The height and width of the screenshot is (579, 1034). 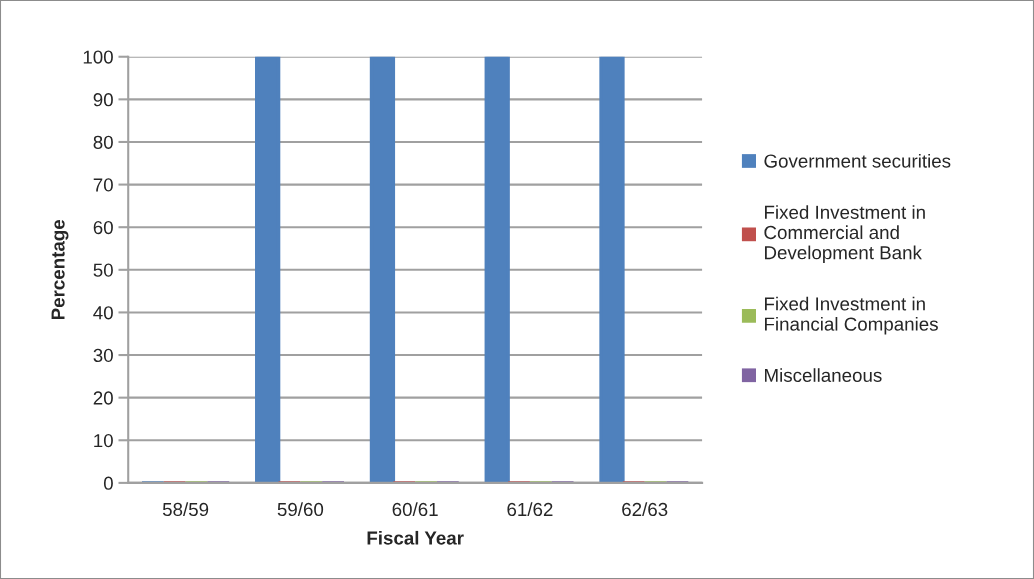 I want to click on y-tick-label: 70, so click(x=103, y=185).